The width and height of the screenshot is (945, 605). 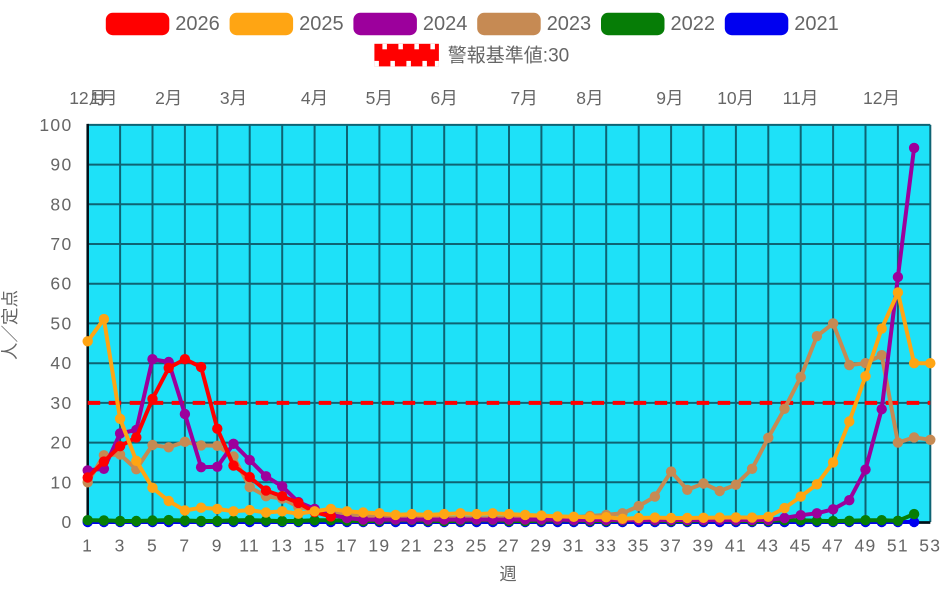 I want to click on svg-text: 23, so click(x=444, y=546).